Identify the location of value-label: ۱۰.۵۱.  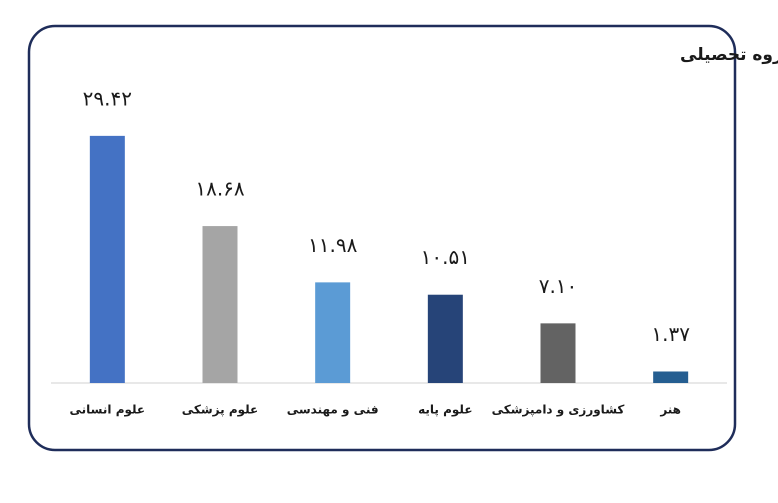
(445, 257).